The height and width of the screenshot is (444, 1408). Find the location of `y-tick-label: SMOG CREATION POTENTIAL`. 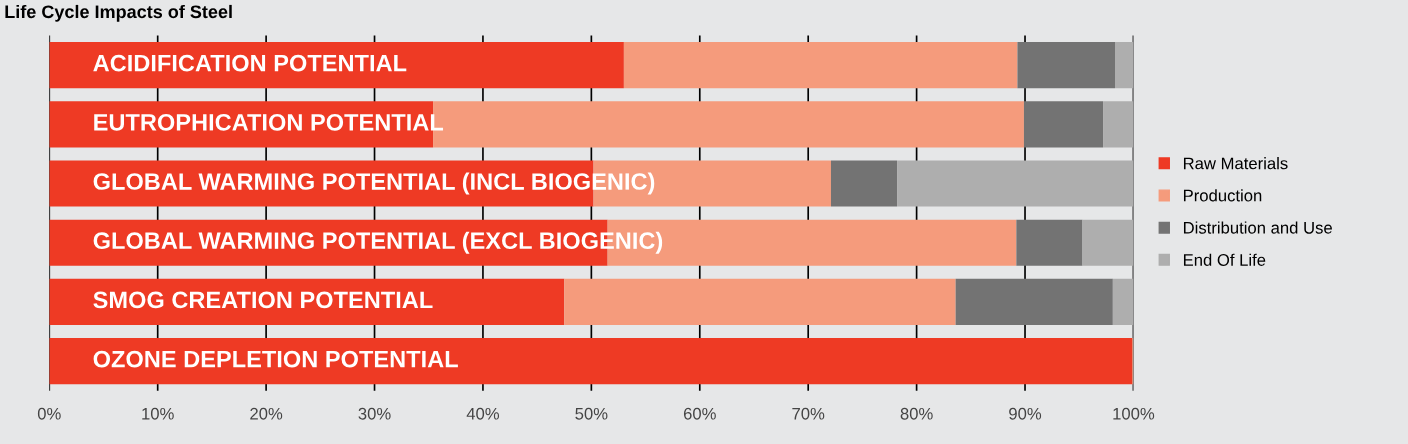

y-tick-label: SMOG CREATION POTENTIAL is located at coordinates (263, 300).